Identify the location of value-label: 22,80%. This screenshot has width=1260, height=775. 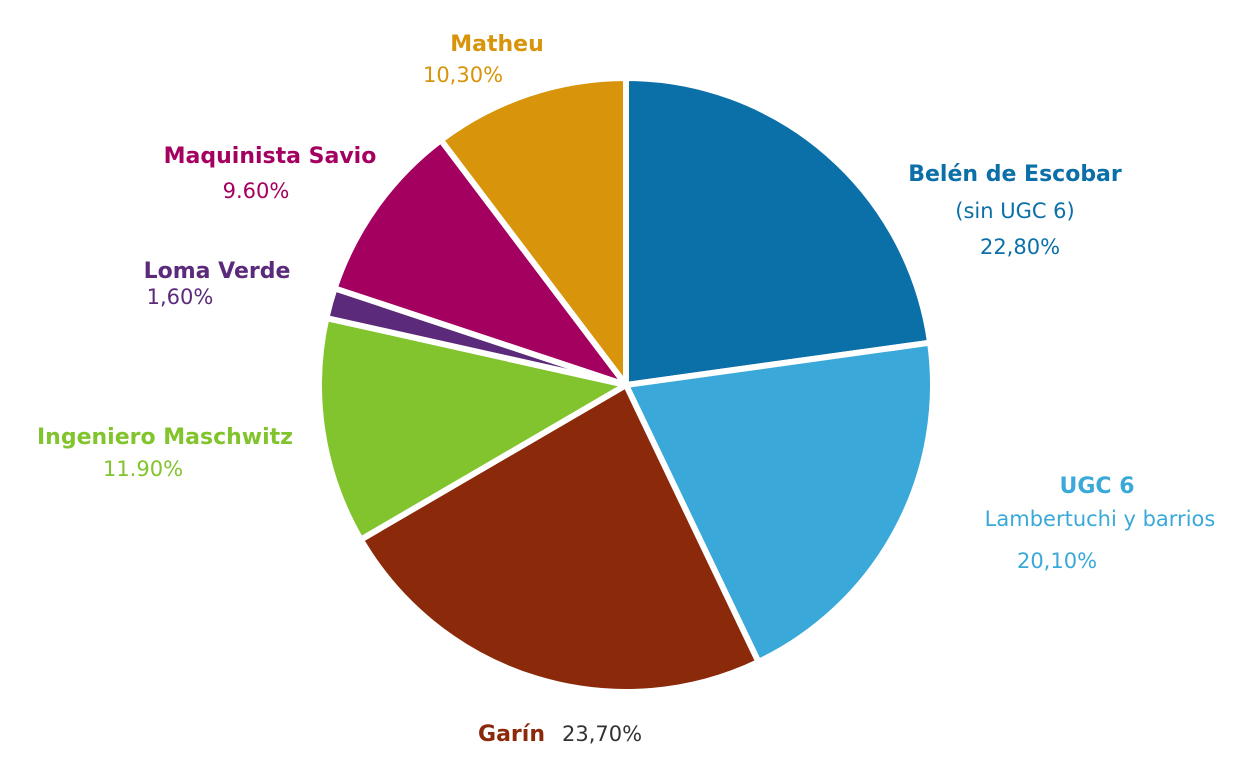
(1020, 247).